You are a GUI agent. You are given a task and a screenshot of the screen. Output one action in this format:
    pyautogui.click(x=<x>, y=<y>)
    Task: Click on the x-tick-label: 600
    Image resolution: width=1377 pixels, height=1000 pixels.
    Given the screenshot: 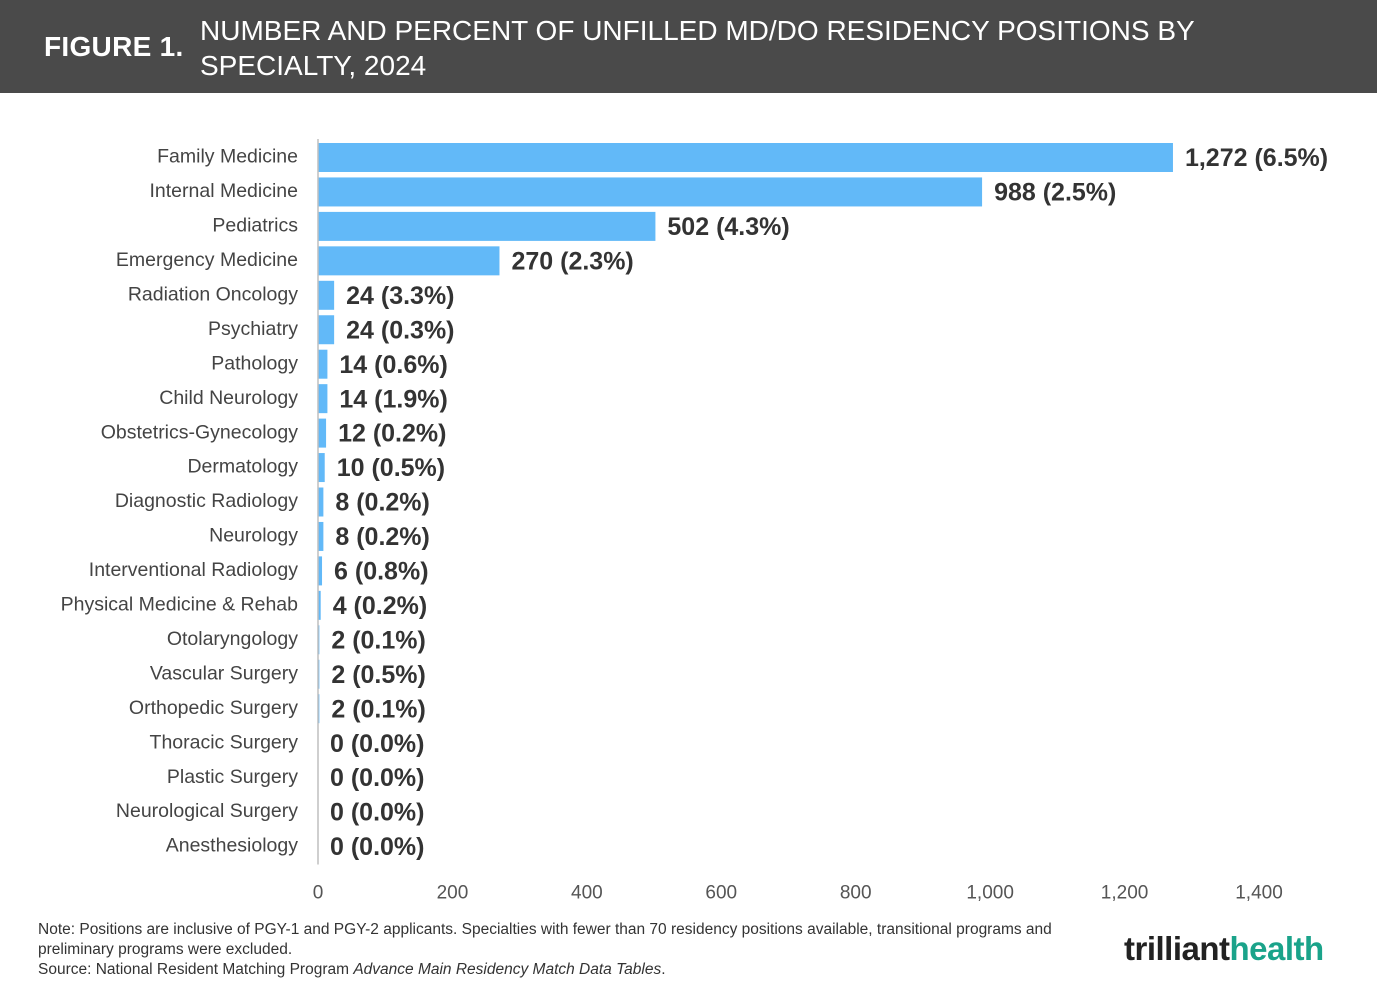 What is the action you would take?
    pyautogui.click(x=721, y=892)
    